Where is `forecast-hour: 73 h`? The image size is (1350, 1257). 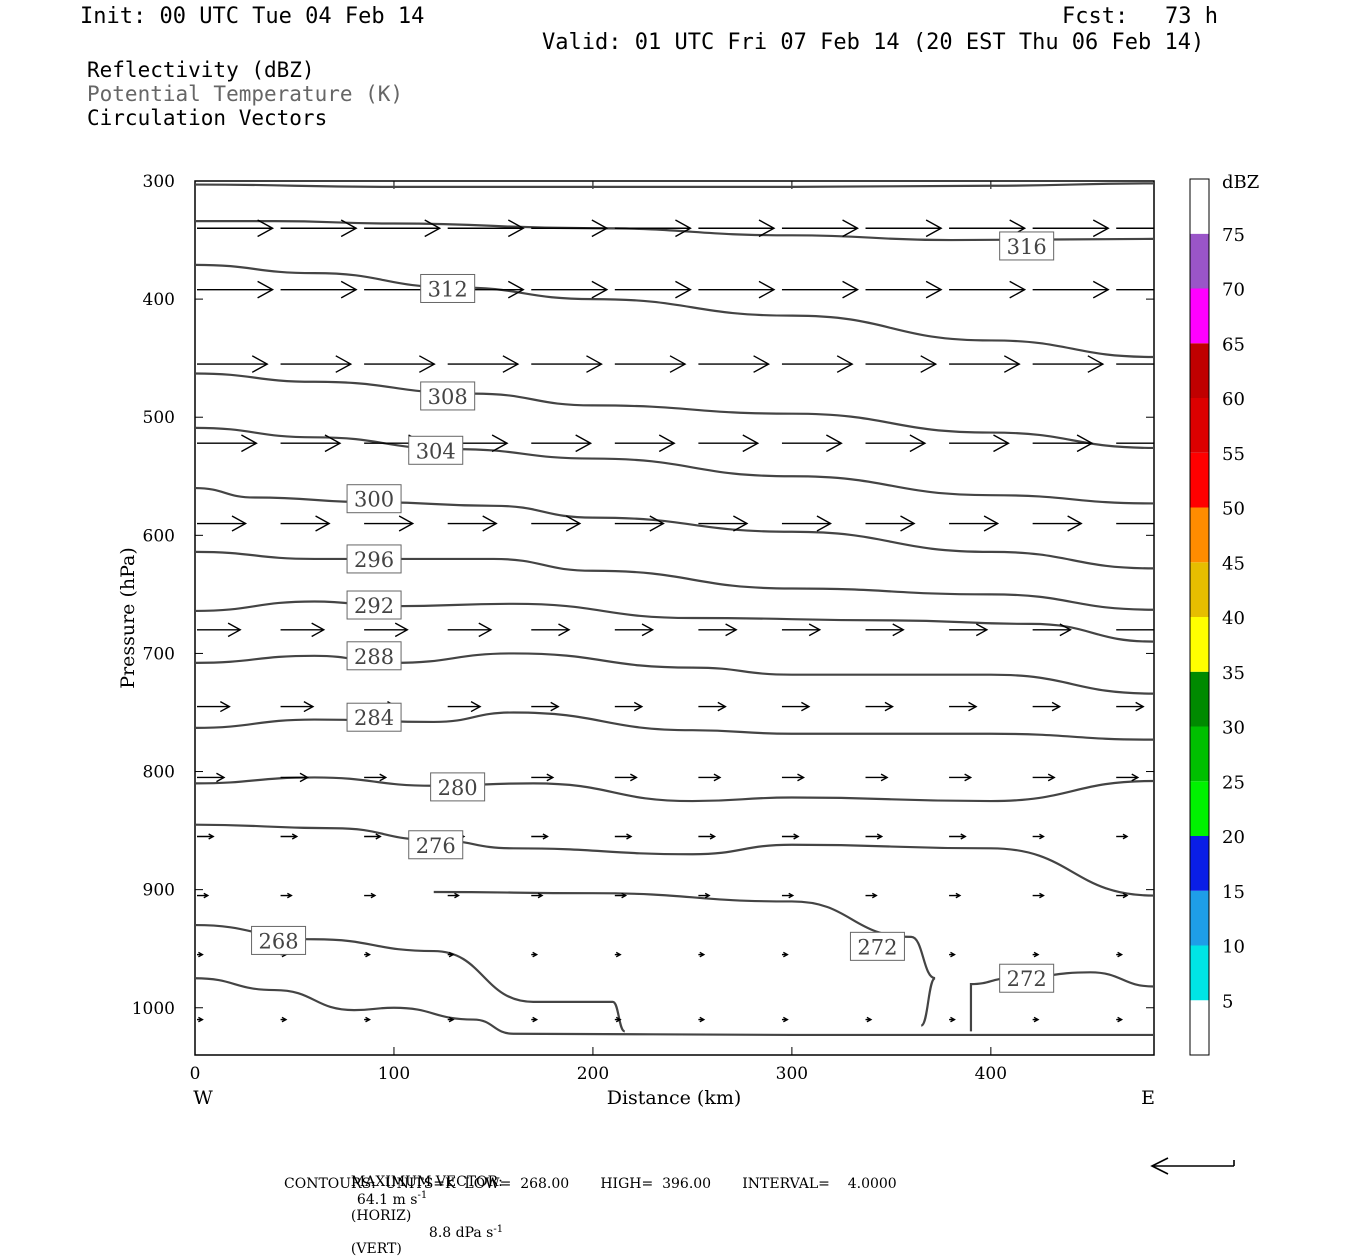 forecast-hour: 73 h is located at coordinates (1191, 16).